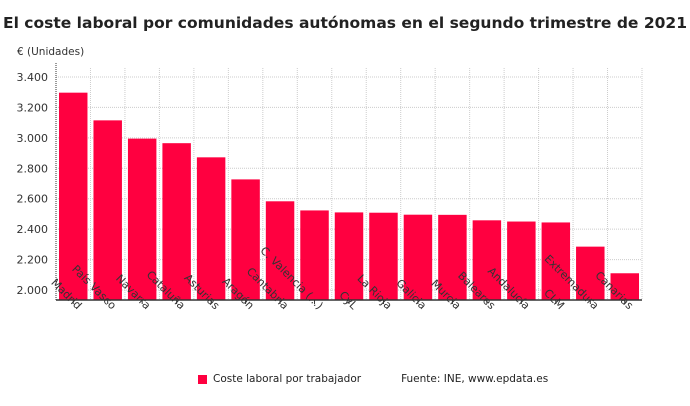 The width and height of the screenshot is (690, 406). What do you see at coordinates (33, 138) in the screenshot?
I see `y-tick-label: 3.000` at bounding box center [33, 138].